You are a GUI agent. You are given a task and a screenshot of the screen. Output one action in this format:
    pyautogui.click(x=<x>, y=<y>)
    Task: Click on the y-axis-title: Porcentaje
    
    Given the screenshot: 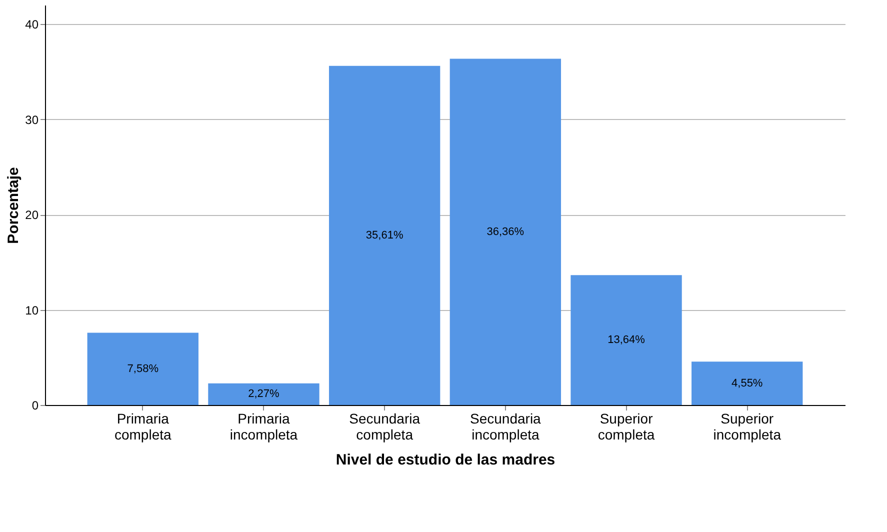 What is the action you would take?
    pyautogui.click(x=13, y=205)
    